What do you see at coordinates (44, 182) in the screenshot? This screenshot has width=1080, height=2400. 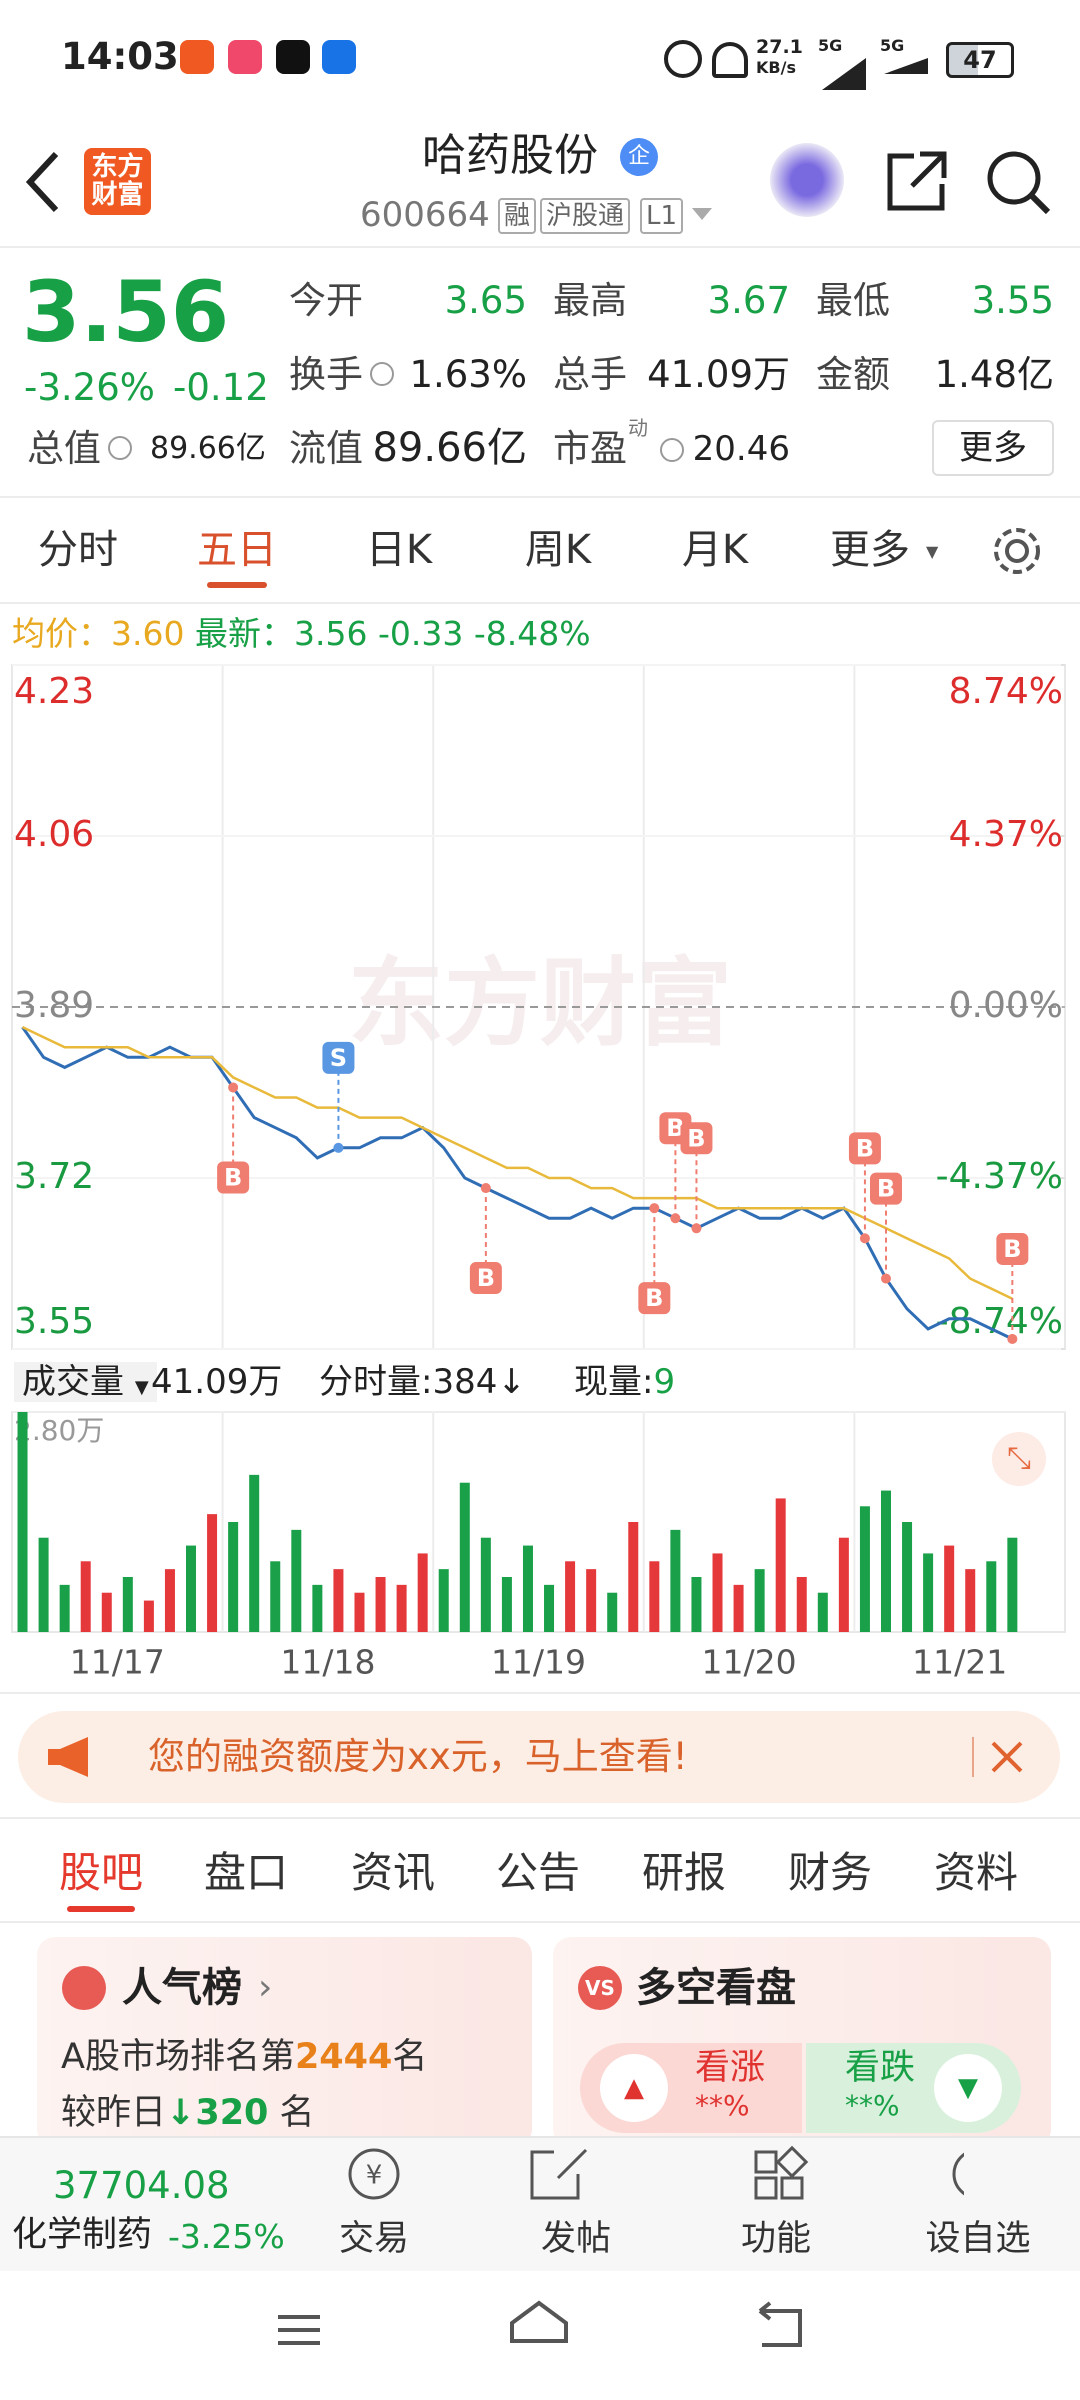 I see `back-button` at bounding box center [44, 182].